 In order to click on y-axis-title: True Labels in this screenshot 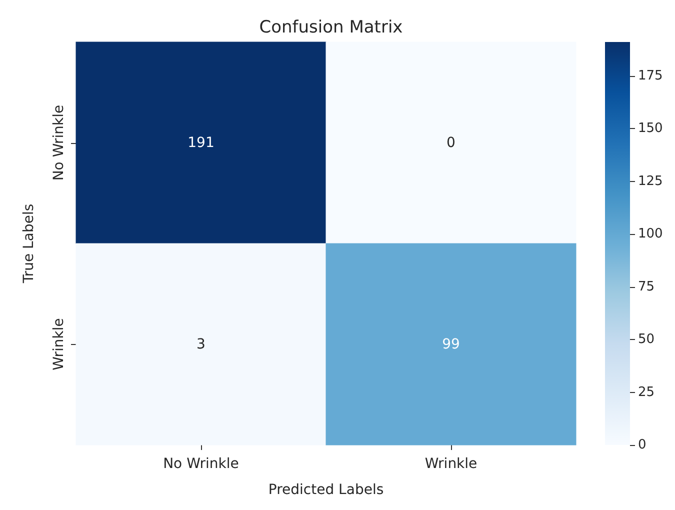, I will do `click(29, 244)`.